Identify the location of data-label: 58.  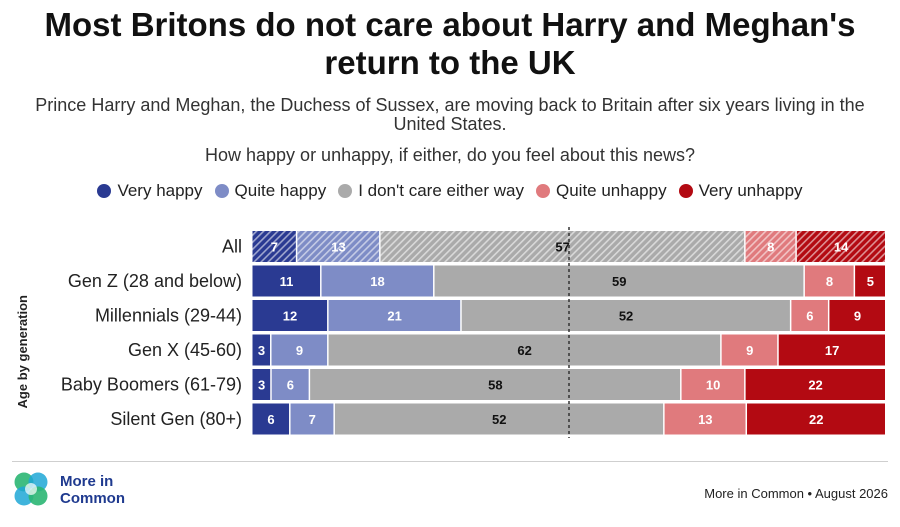
(495, 385).